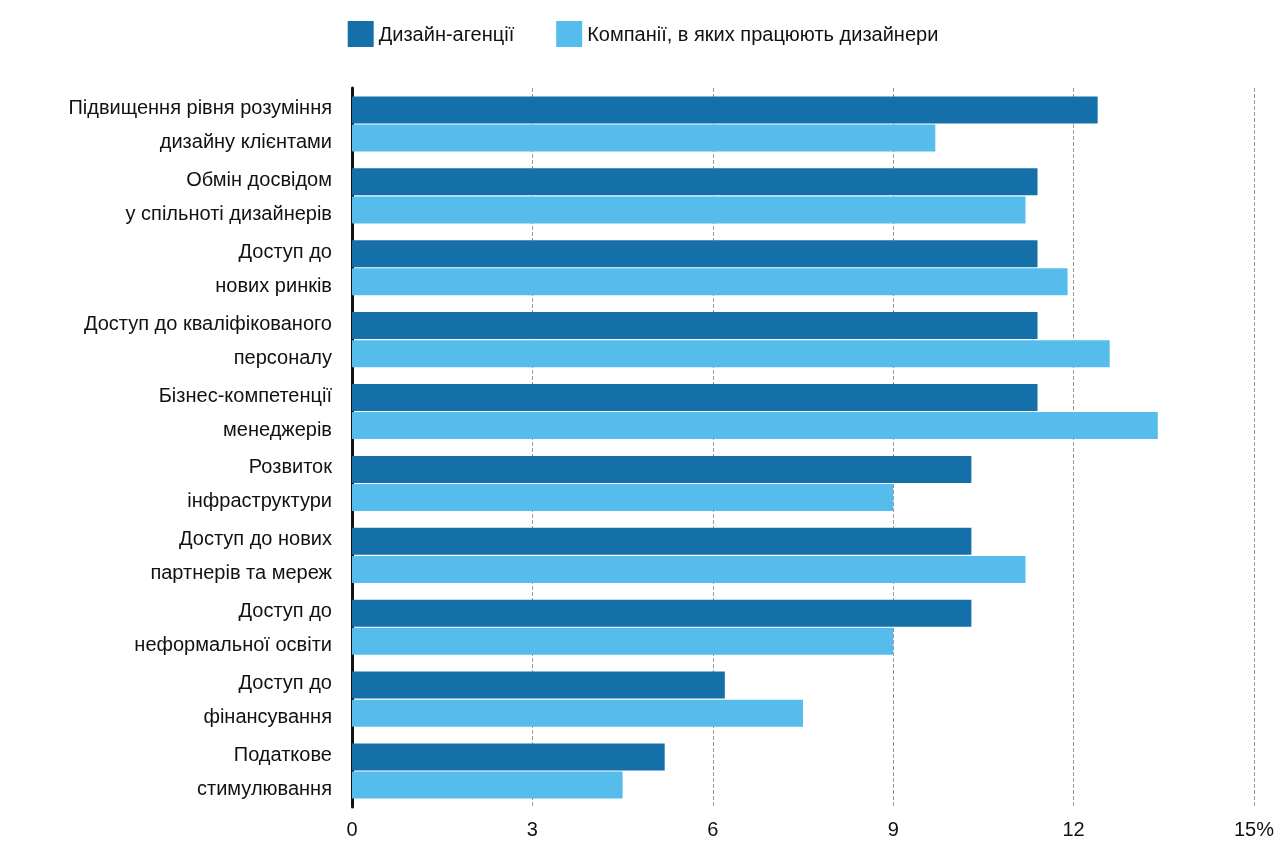 This screenshot has width=1286, height=855. What do you see at coordinates (273, 267) in the screenshot?
I see `y-tick-label: Доступ до нових ринків` at bounding box center [273, 267].